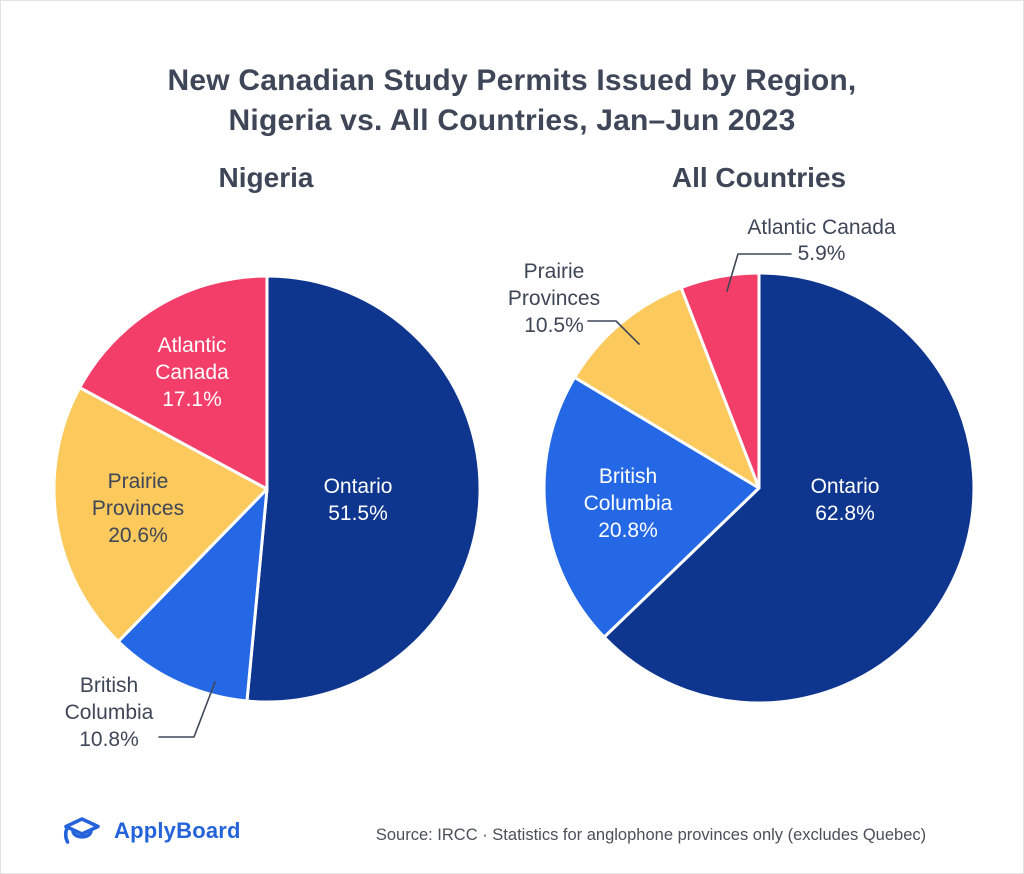  Describe the element at coordinates (613, 332) in the screenshot. I see `leader-all-countries-prairie-provinces` at that location.